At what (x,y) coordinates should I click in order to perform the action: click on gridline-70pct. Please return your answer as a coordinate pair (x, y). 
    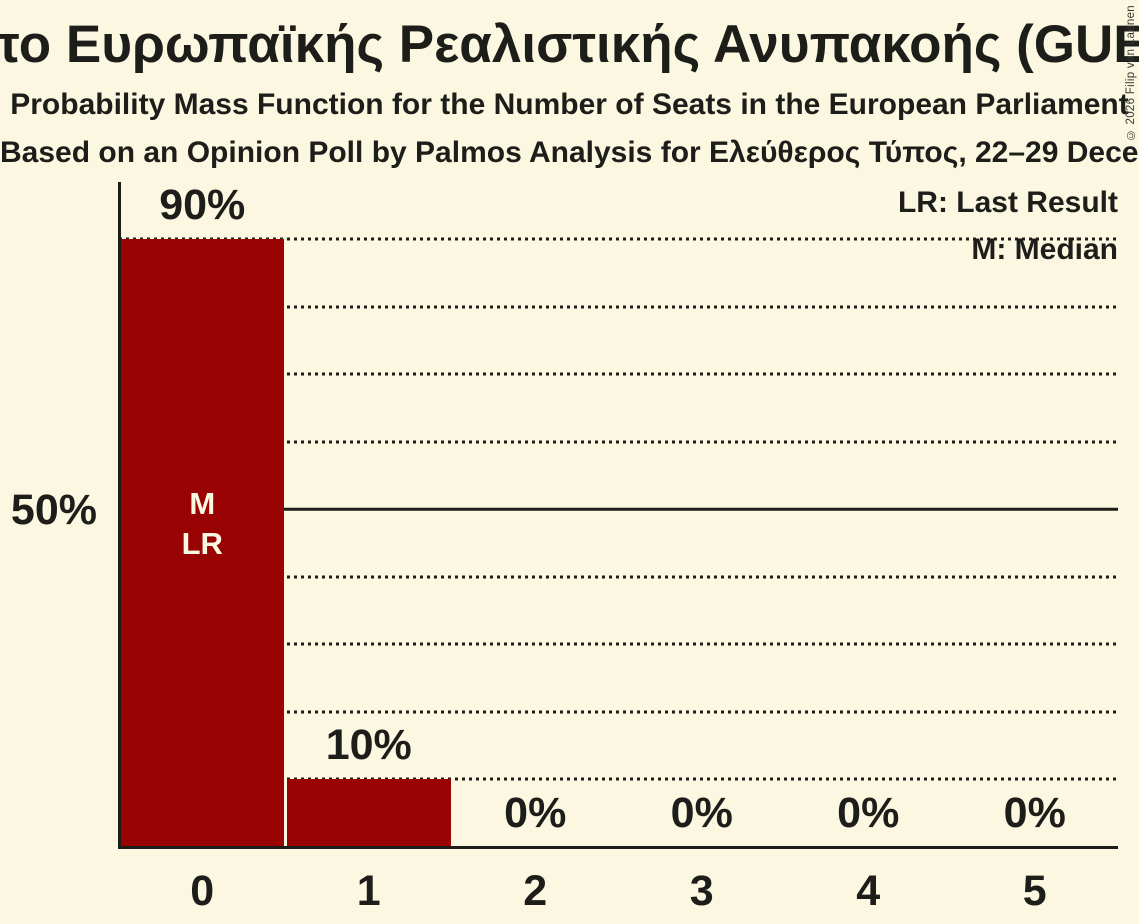
    Looking at the image, I should click on (618, 374).